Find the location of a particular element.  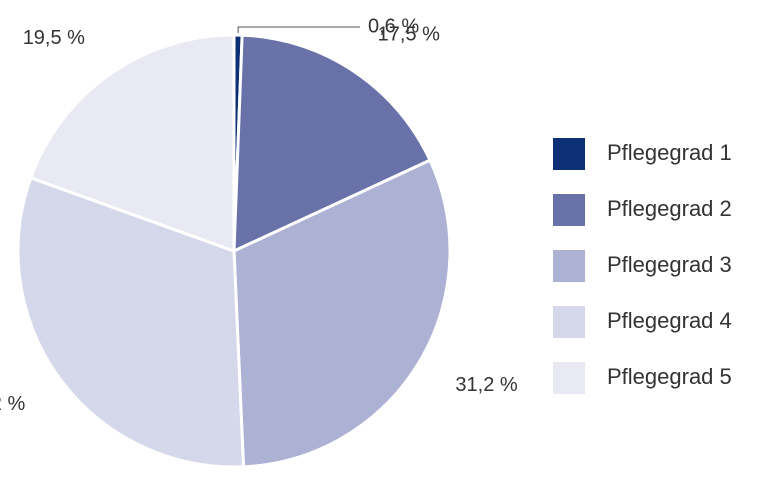

data-label: 17,5 % is located at coordinates (409, 35).